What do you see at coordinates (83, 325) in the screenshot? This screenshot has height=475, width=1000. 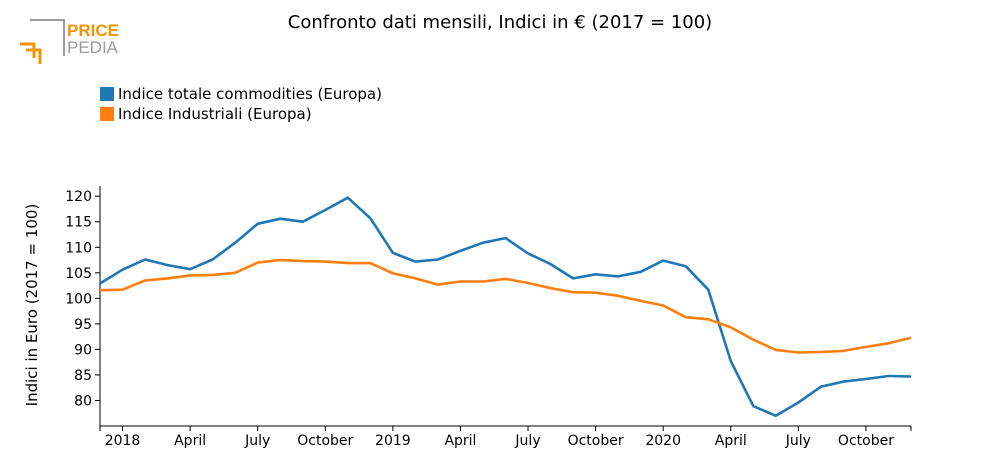 I see `y-tick-label: 95` at bounding box center [83, 325].